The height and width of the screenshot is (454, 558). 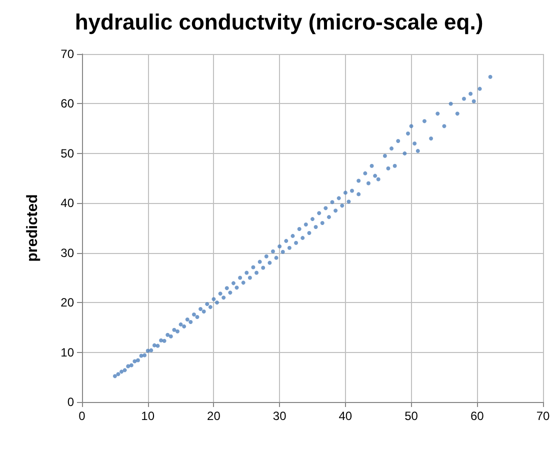 What do you see at coordinates (543, 416) in the screenshot?
I see `x-tick-label: 70` at bounding box center [543, 416].